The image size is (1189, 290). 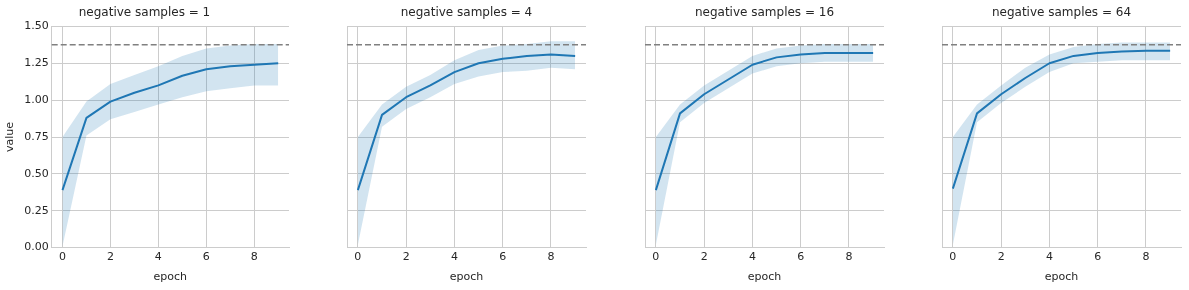 I want to click on y-tick-label: 1.25, so click(x=36, y=63).